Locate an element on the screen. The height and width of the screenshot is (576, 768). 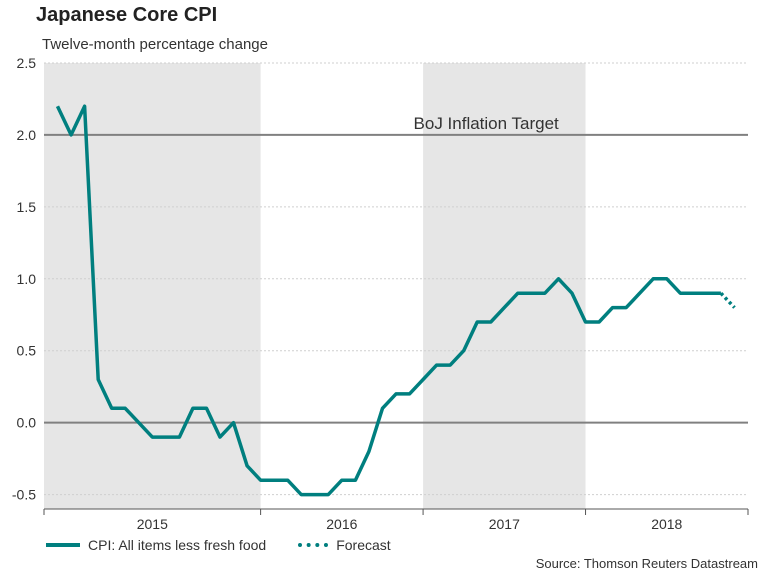
x-tick-label: 2015 is located at coordinates (152, 524).